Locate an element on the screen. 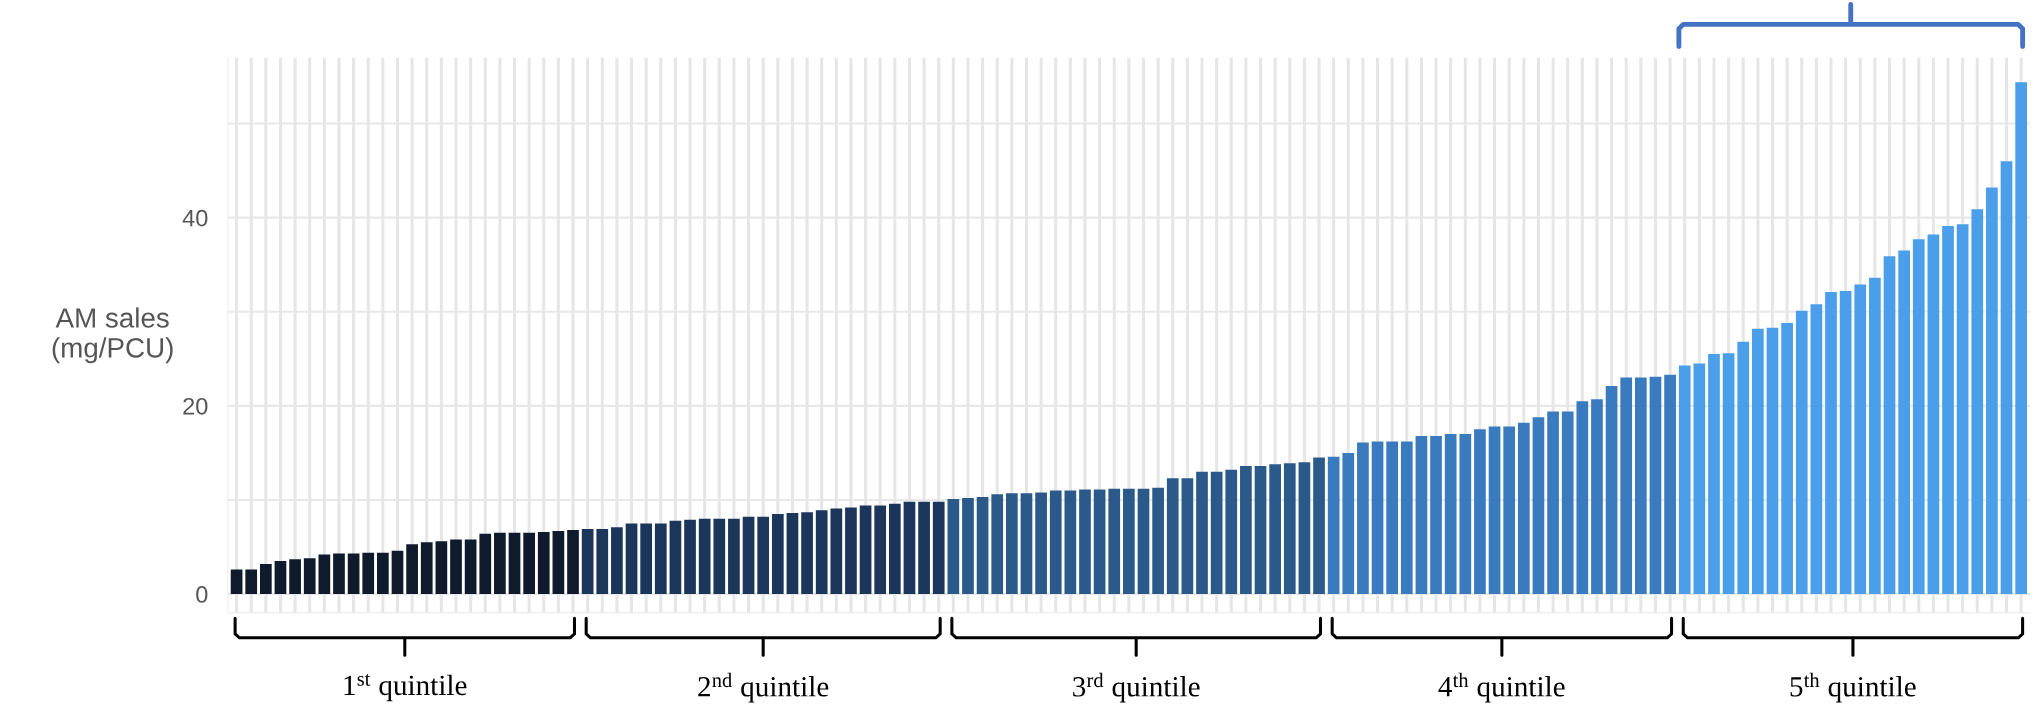 The width and height of the screenshot is (2034, 721). y-axis-title: AM sales (mg/PCU) is located at coordinates (112, 335).